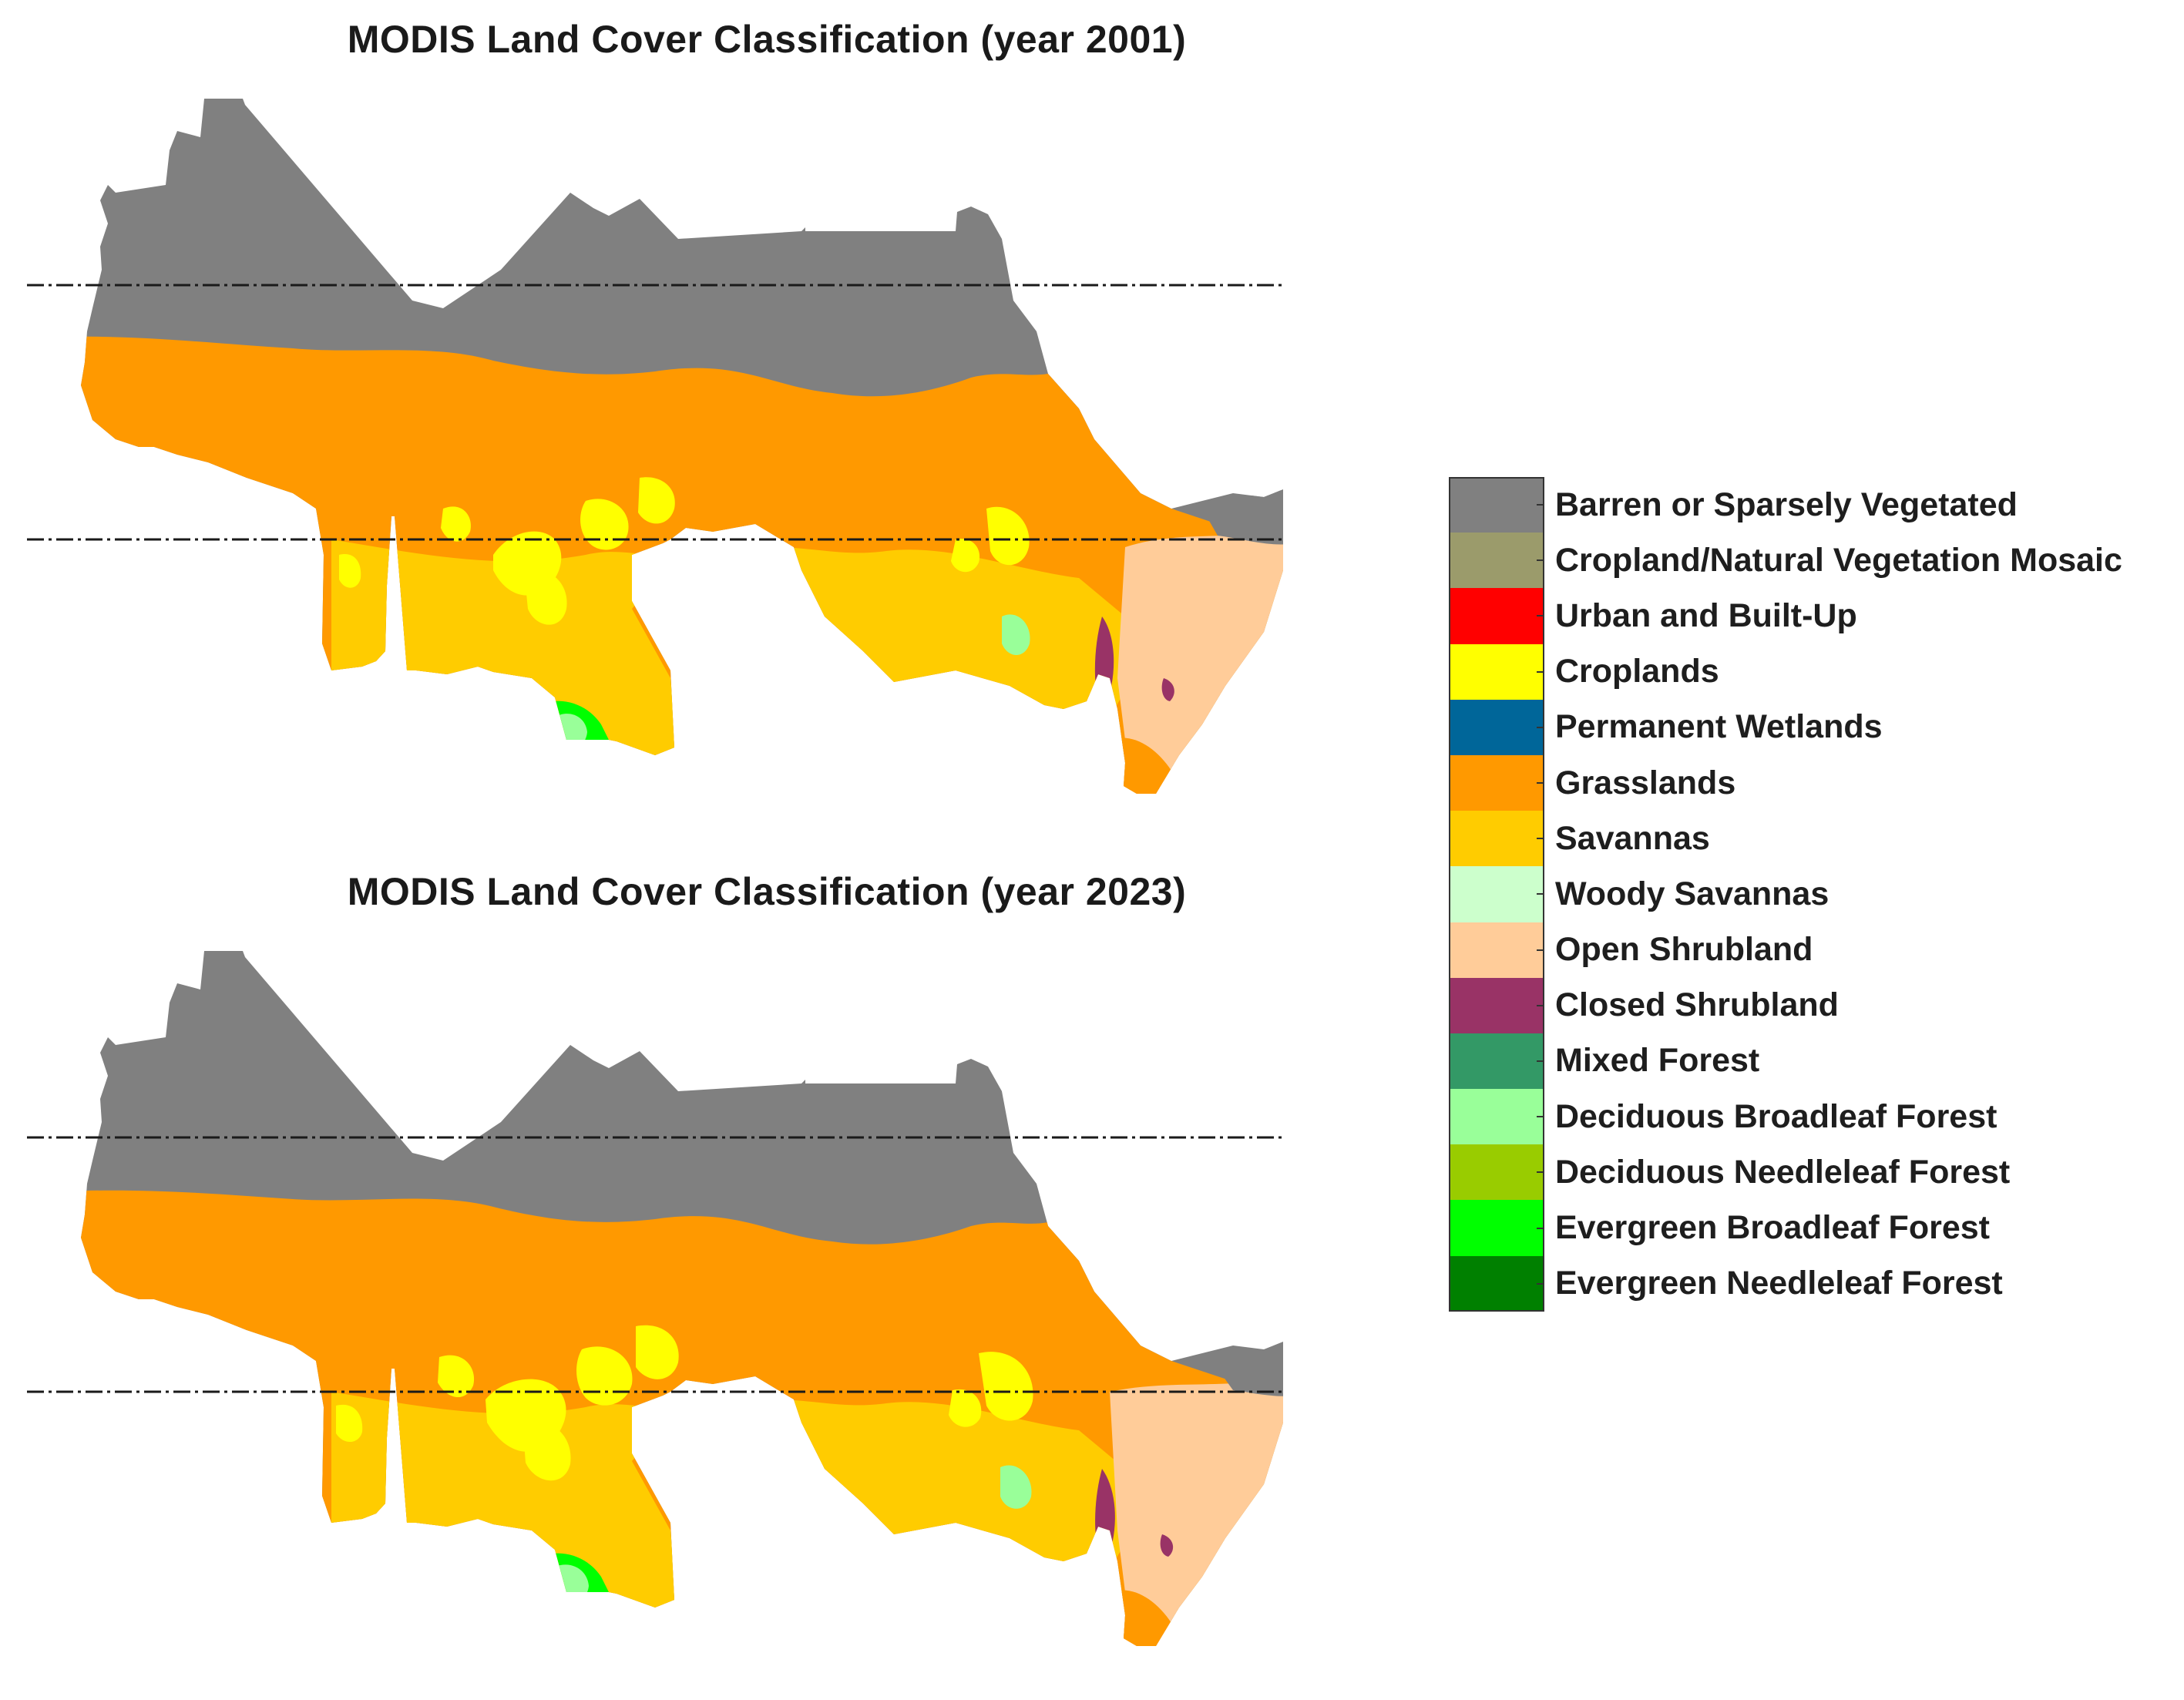 The height and width of the screenshot is (1700, 2184). I want to click on legend-item: Closed Shrubland, so click(1813, 1005).